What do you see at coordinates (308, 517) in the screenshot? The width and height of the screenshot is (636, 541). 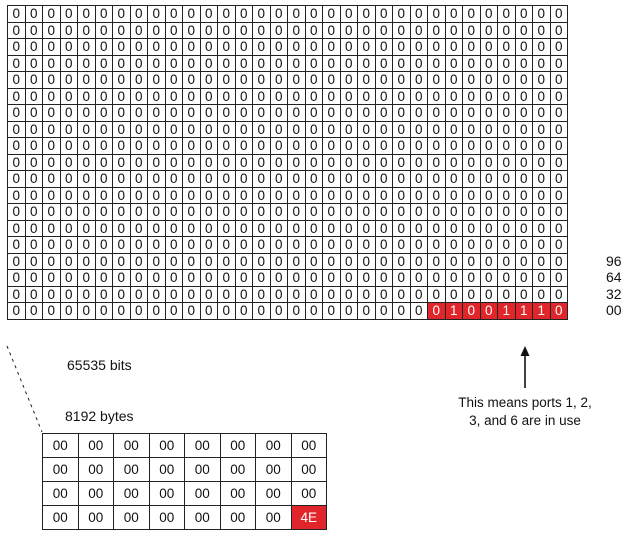 I see `byte-cell-highlighted: 4E` at bounding box center [308, 517].